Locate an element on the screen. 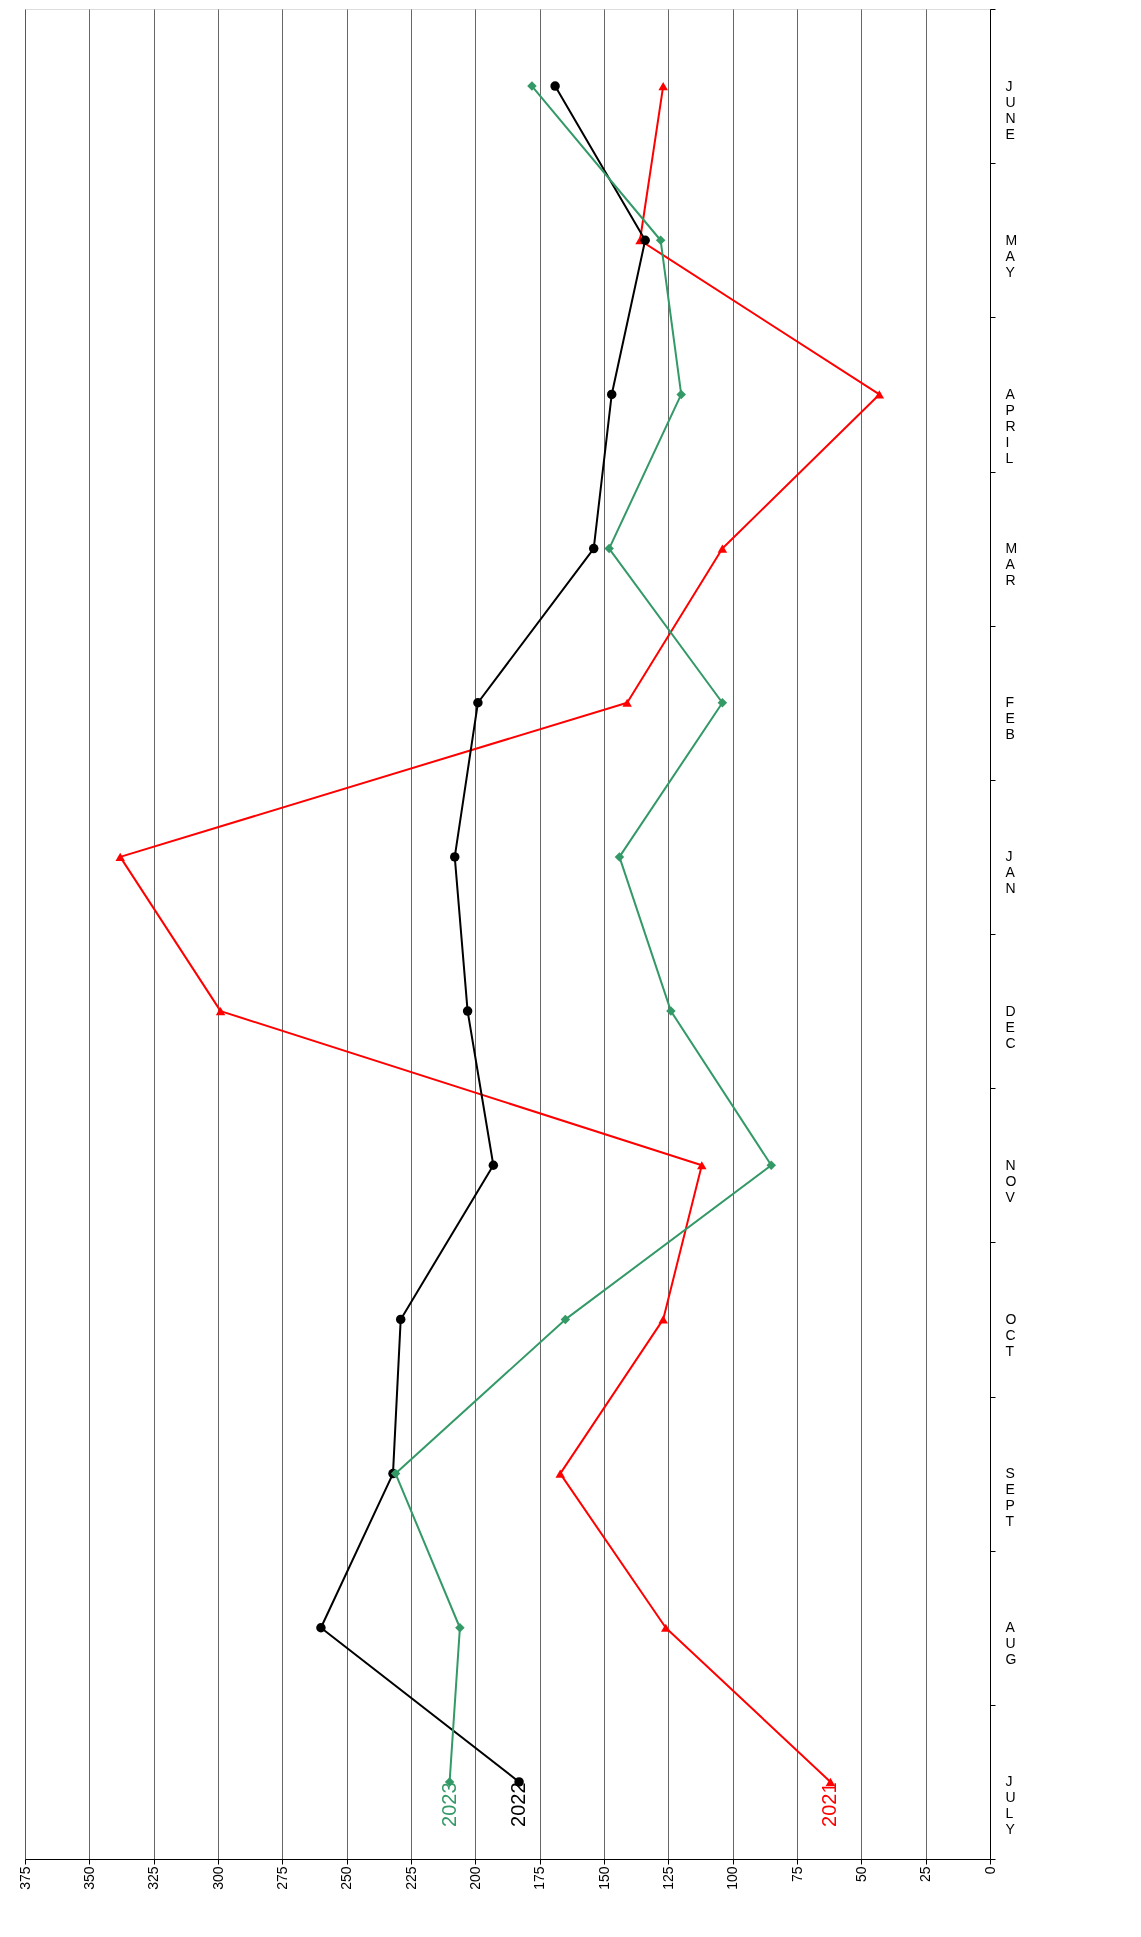 The height and width of the screenshot is (1937, 1141). y-tick-label: MAR is located at coordinates (1011, 564).